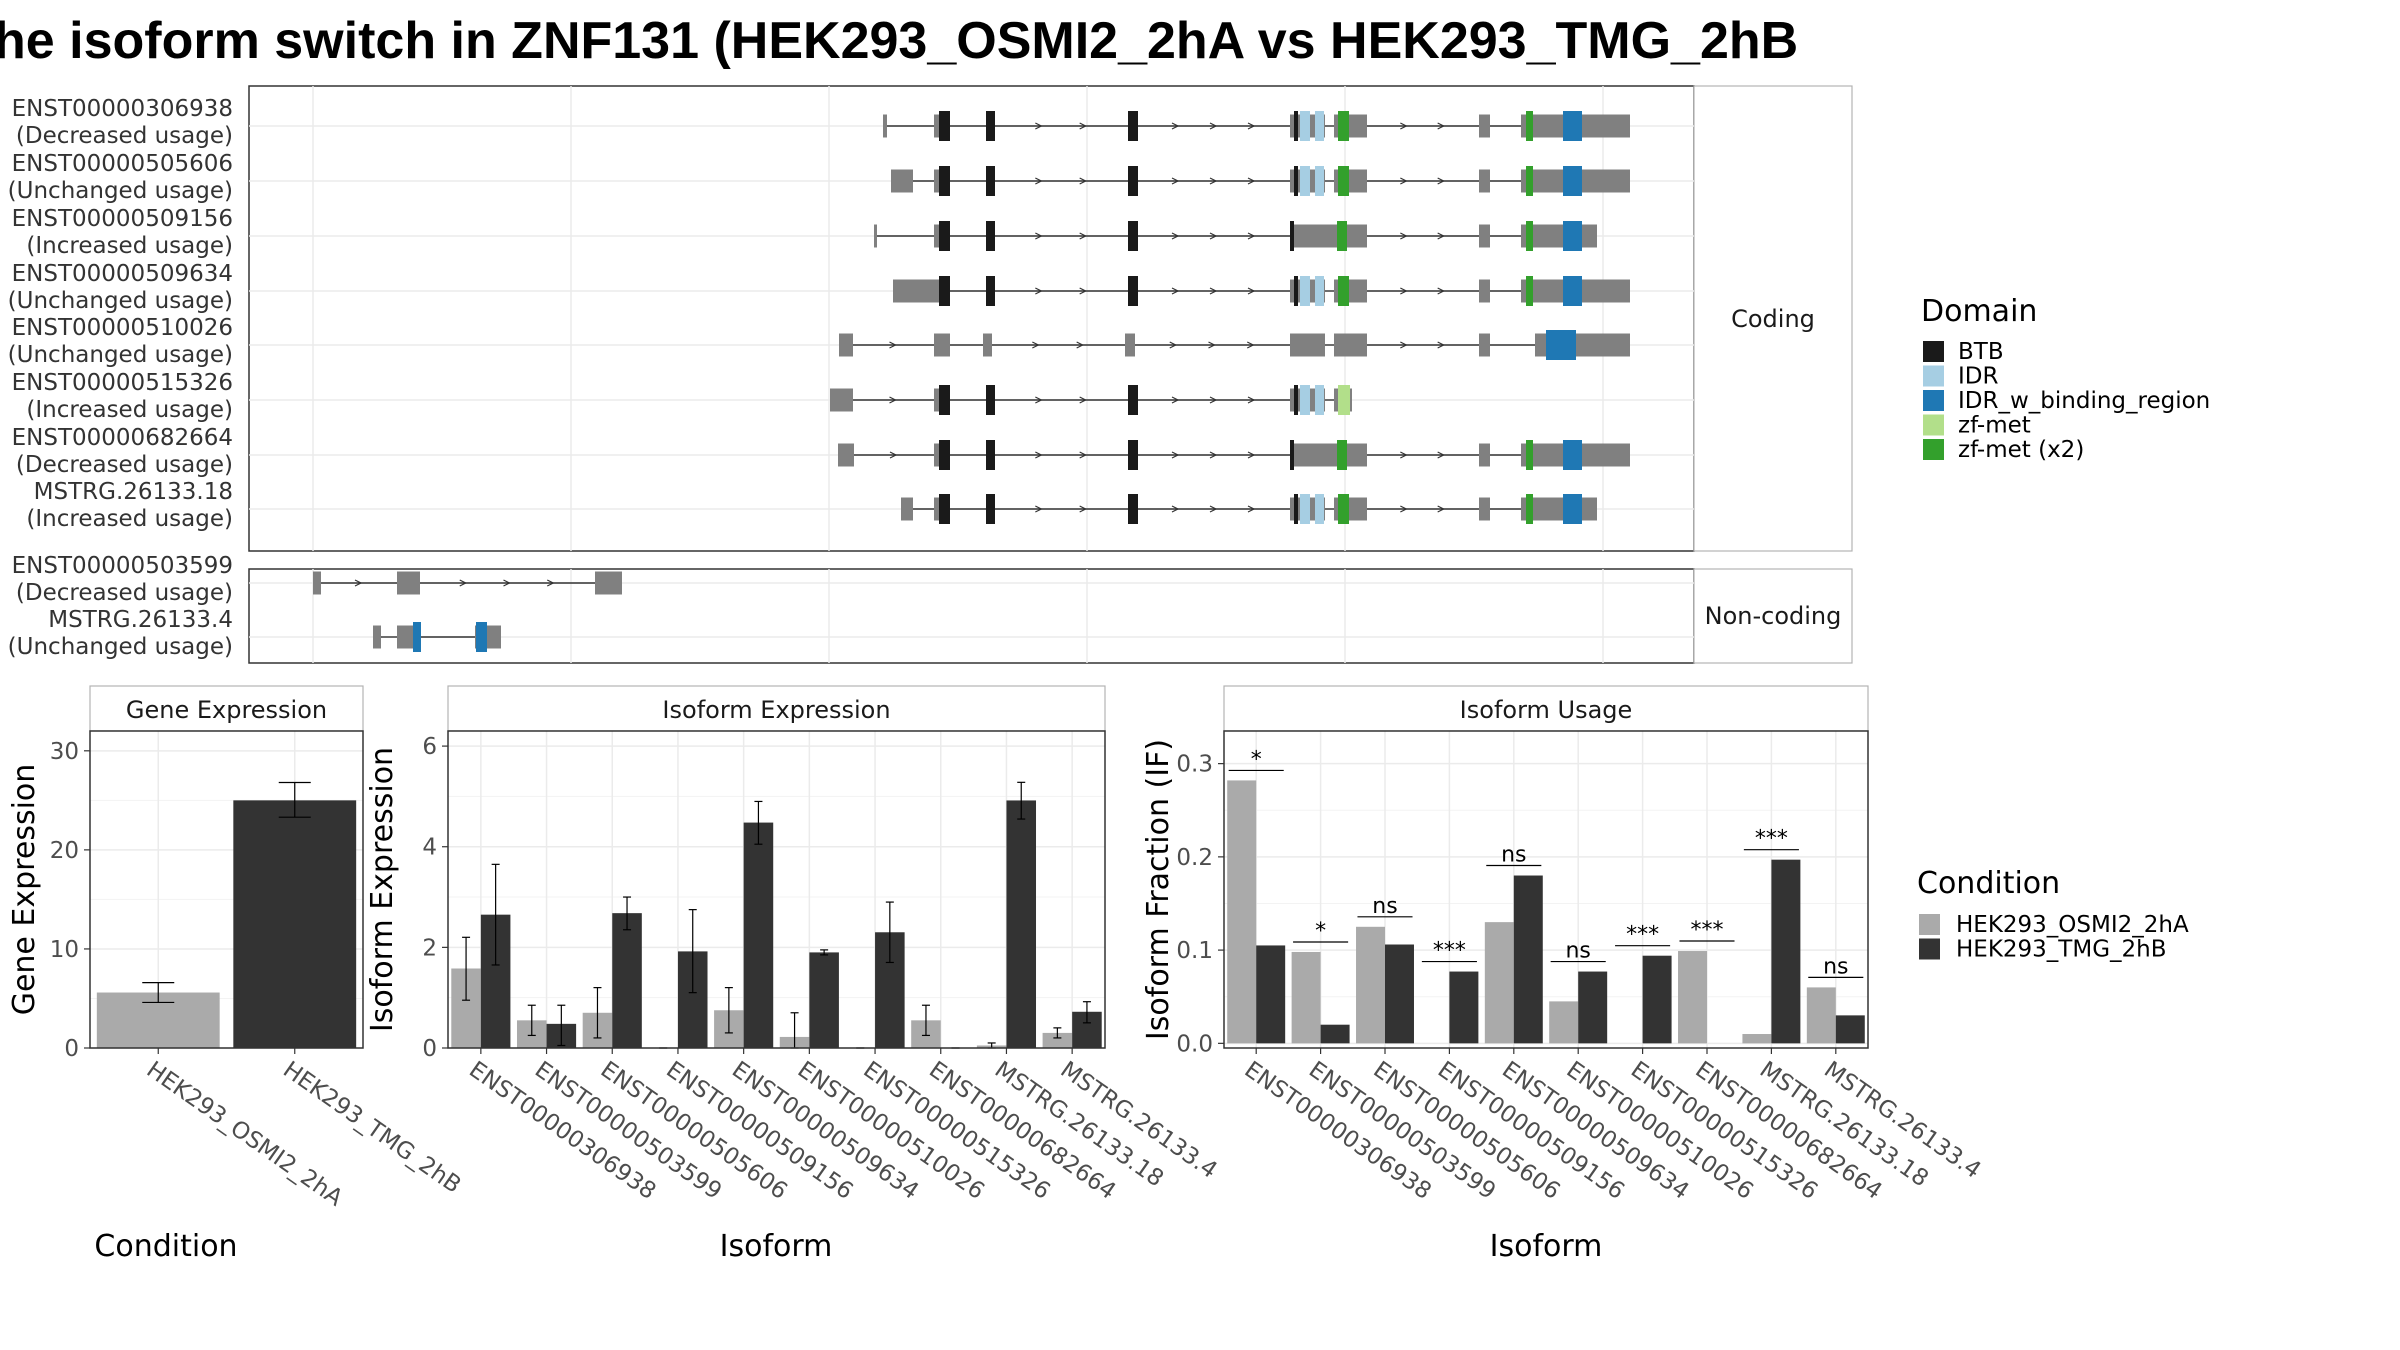  I want to click on chart-frame, so click(226, 889).